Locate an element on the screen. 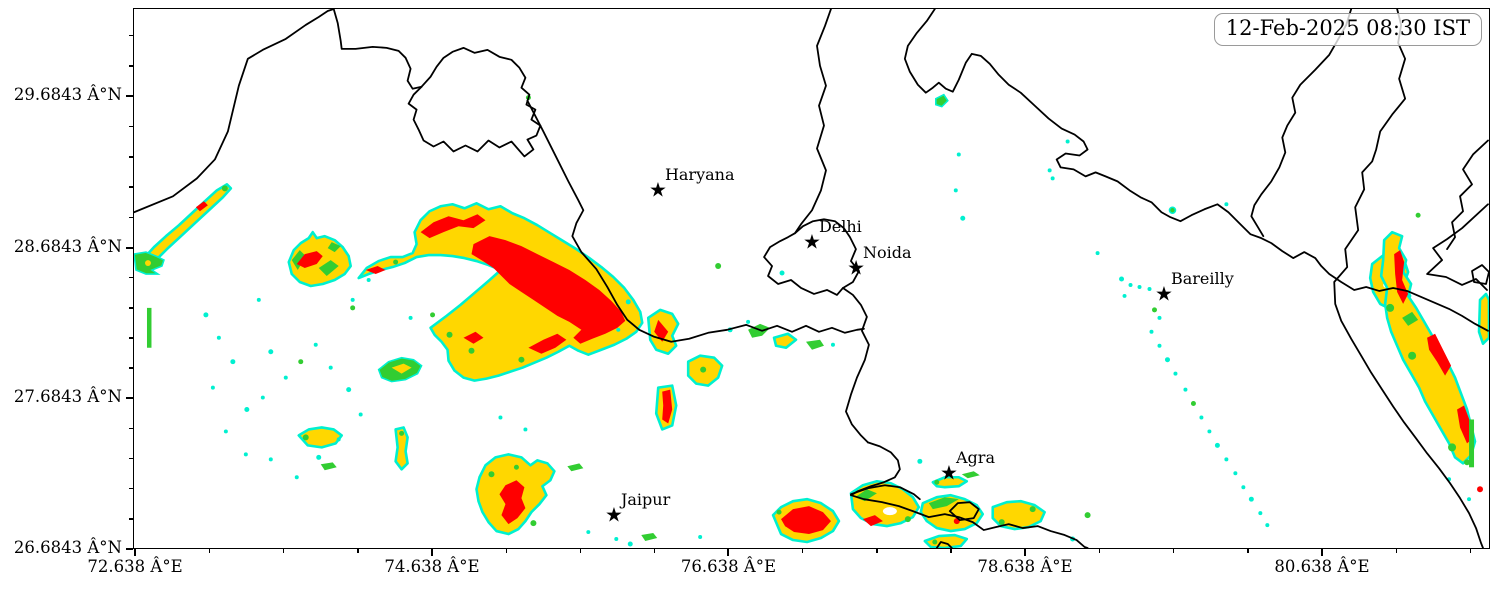  timestamp-text: 12-Feb-2025 08:30 IST is located at coordinates (1347, 28).